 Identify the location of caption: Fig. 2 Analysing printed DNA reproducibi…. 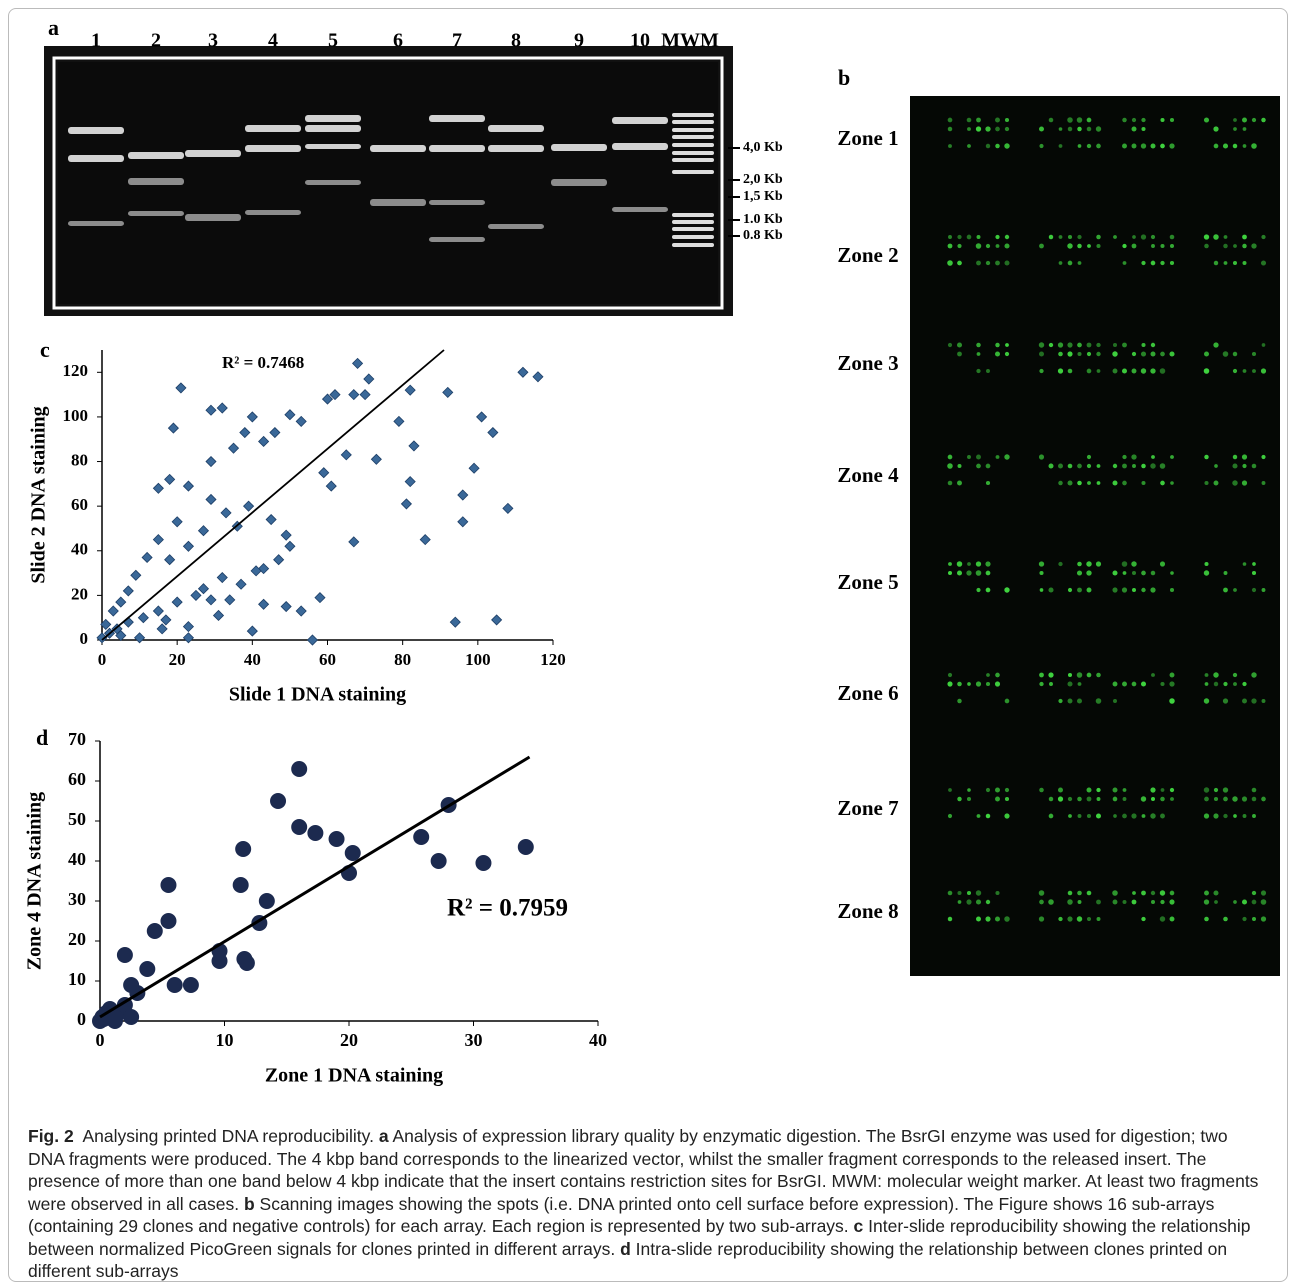
(648, 1204).